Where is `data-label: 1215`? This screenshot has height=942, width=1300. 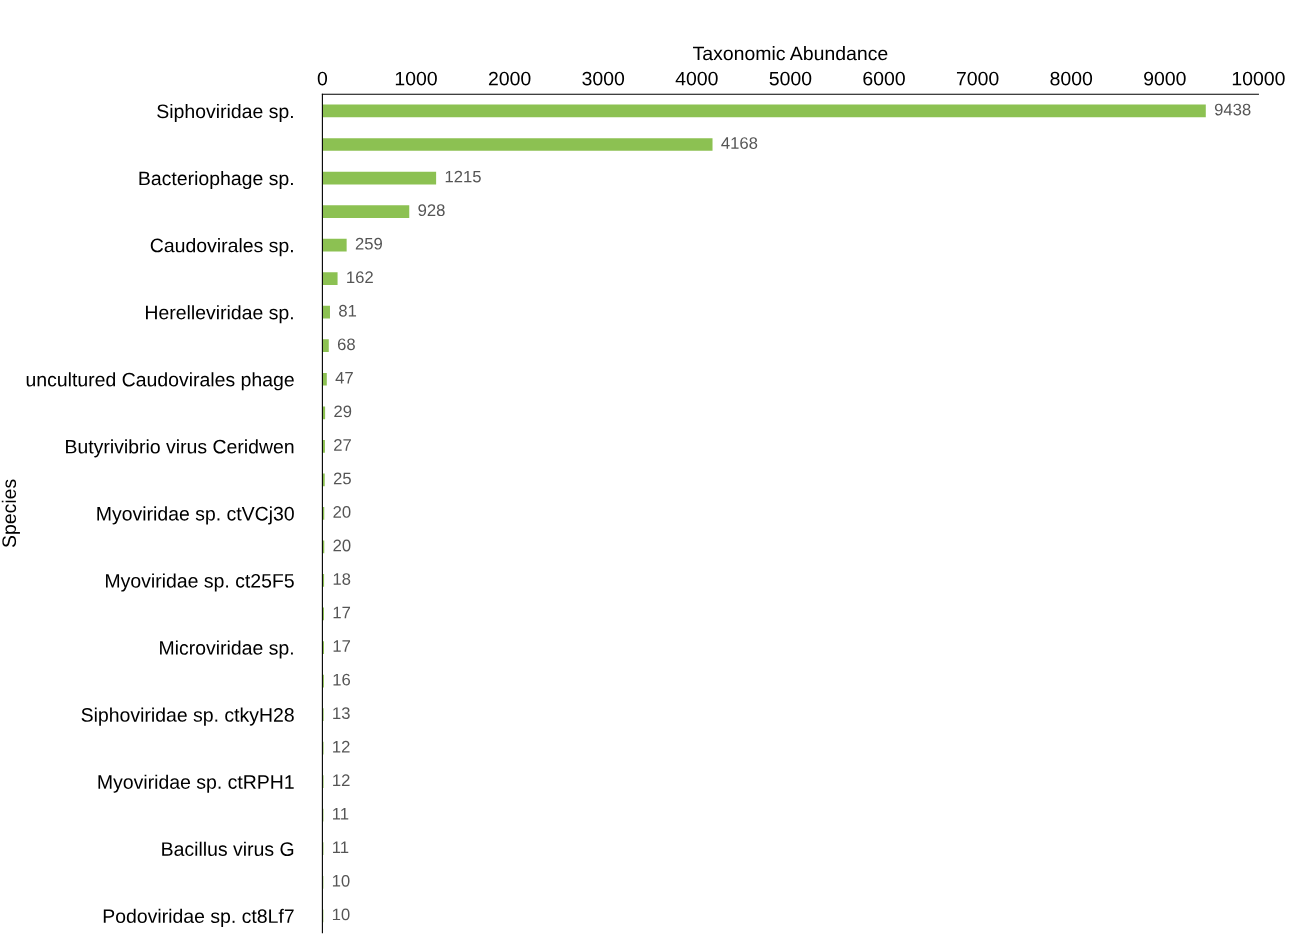
data-label: 1215 is located at coordinates (463, 176).